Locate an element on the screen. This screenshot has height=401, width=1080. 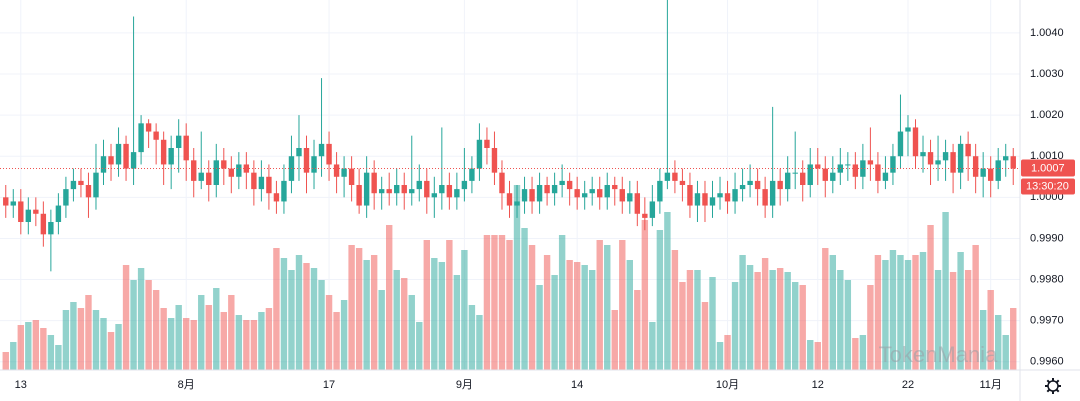
y-tick-label: 1.0010 is located at coordinates (1047, 156).